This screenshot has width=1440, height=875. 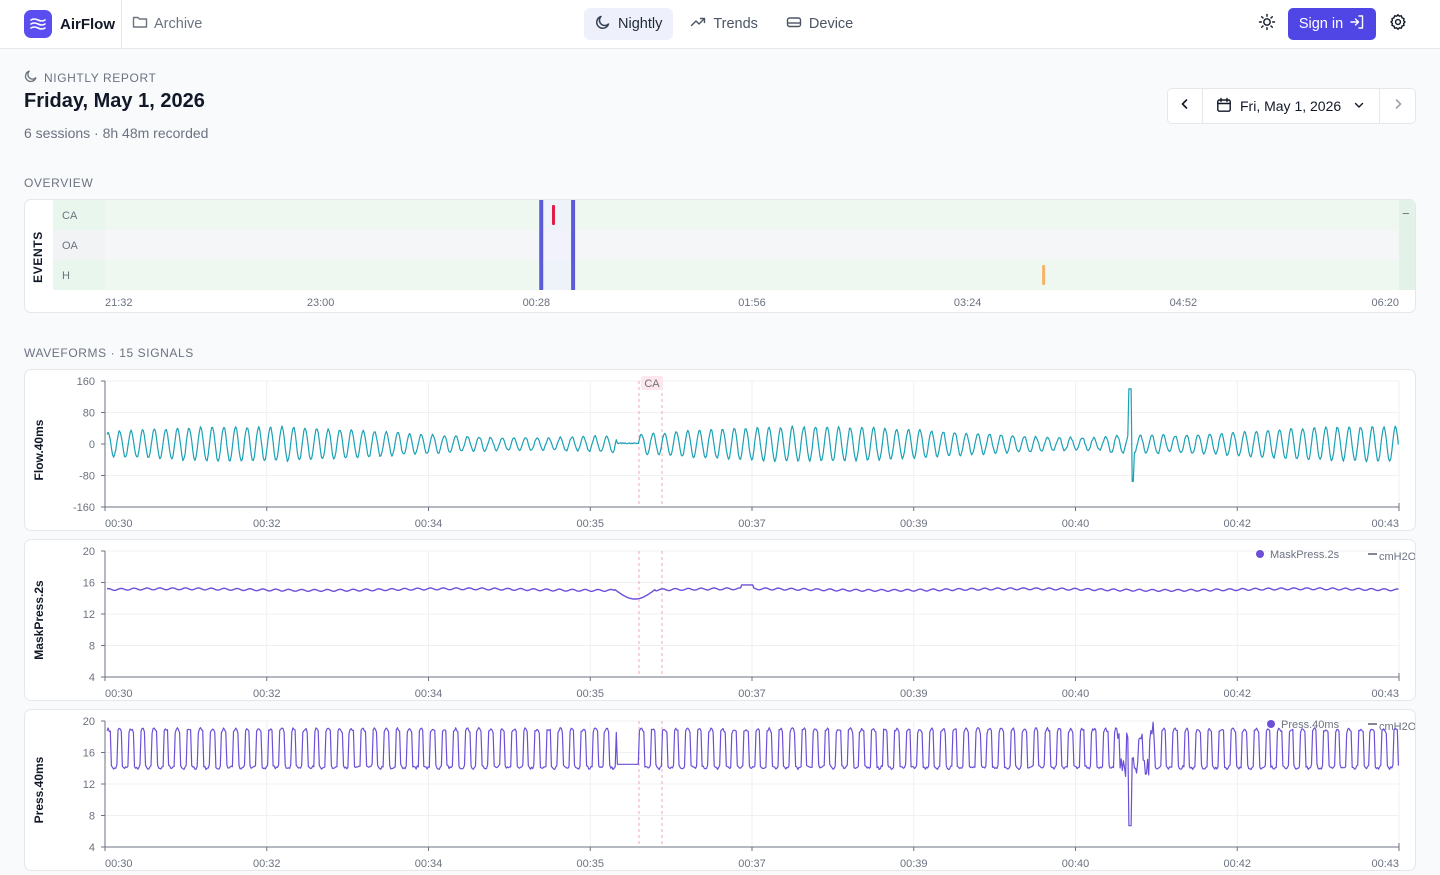 I want to click on collapse-icon: −, so click(x=1406, y=213).